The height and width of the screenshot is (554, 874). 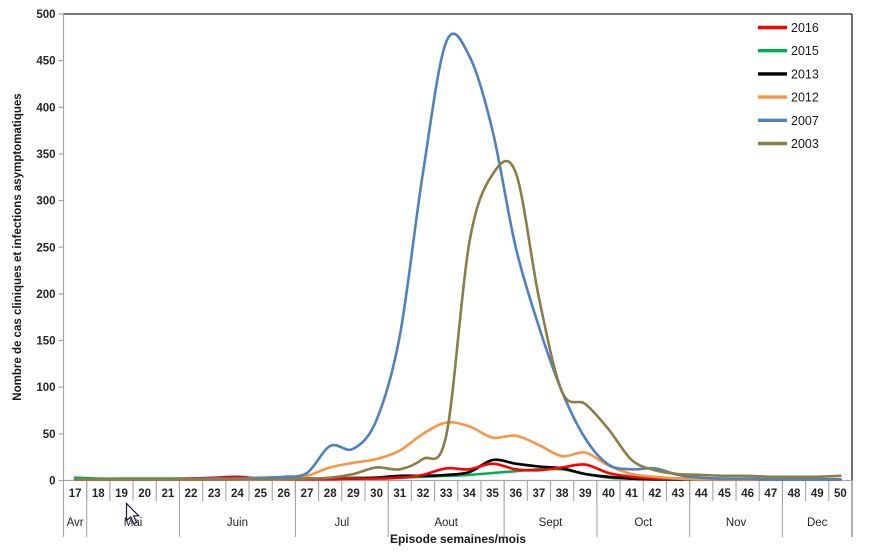 I want to click on legend-label: 2016, so click(x=805, y=28).